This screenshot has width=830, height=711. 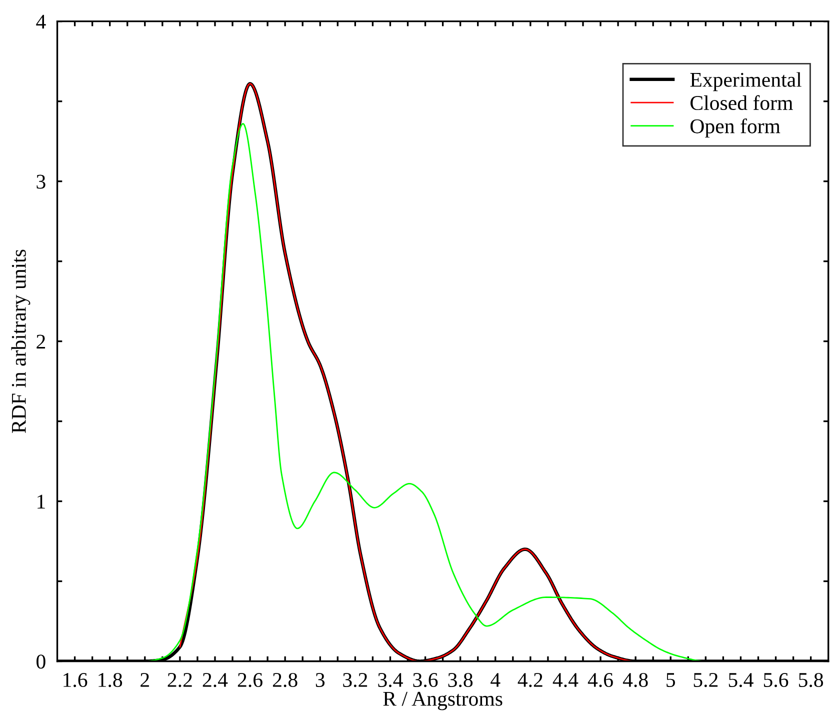 I want to click on x-tick-label: 3.2, so click(x=355, y=680).